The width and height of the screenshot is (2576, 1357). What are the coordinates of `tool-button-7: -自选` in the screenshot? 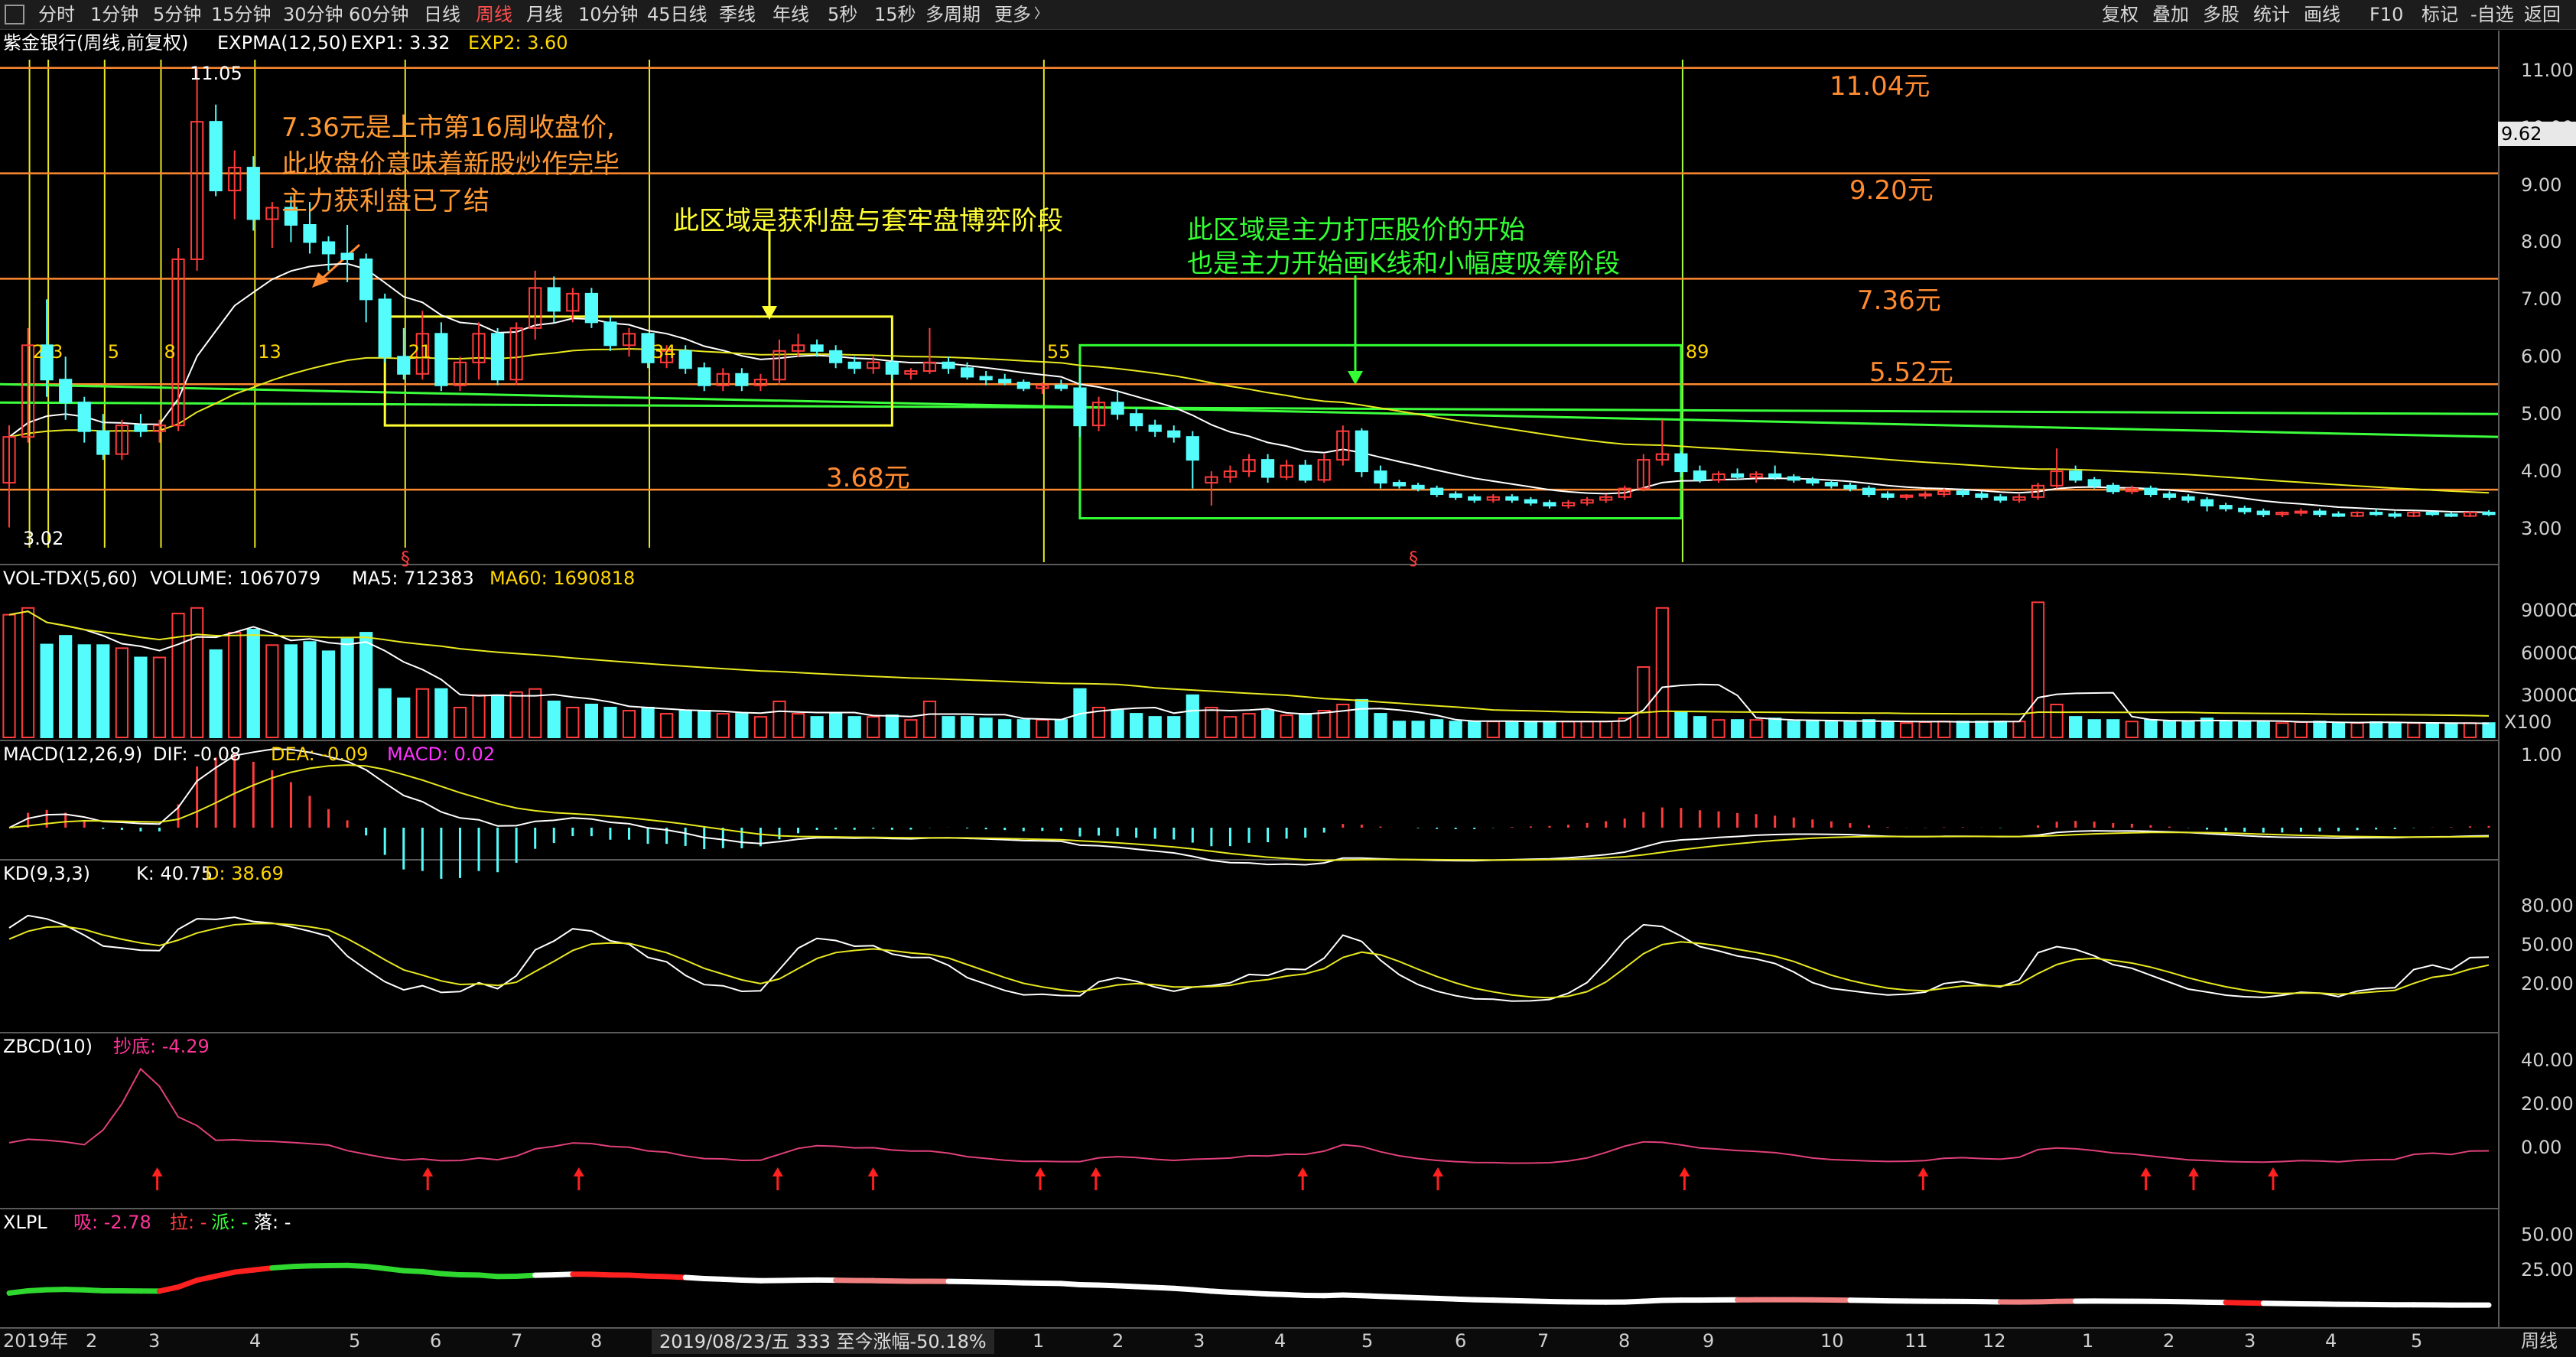 It's located at (2492, 15).